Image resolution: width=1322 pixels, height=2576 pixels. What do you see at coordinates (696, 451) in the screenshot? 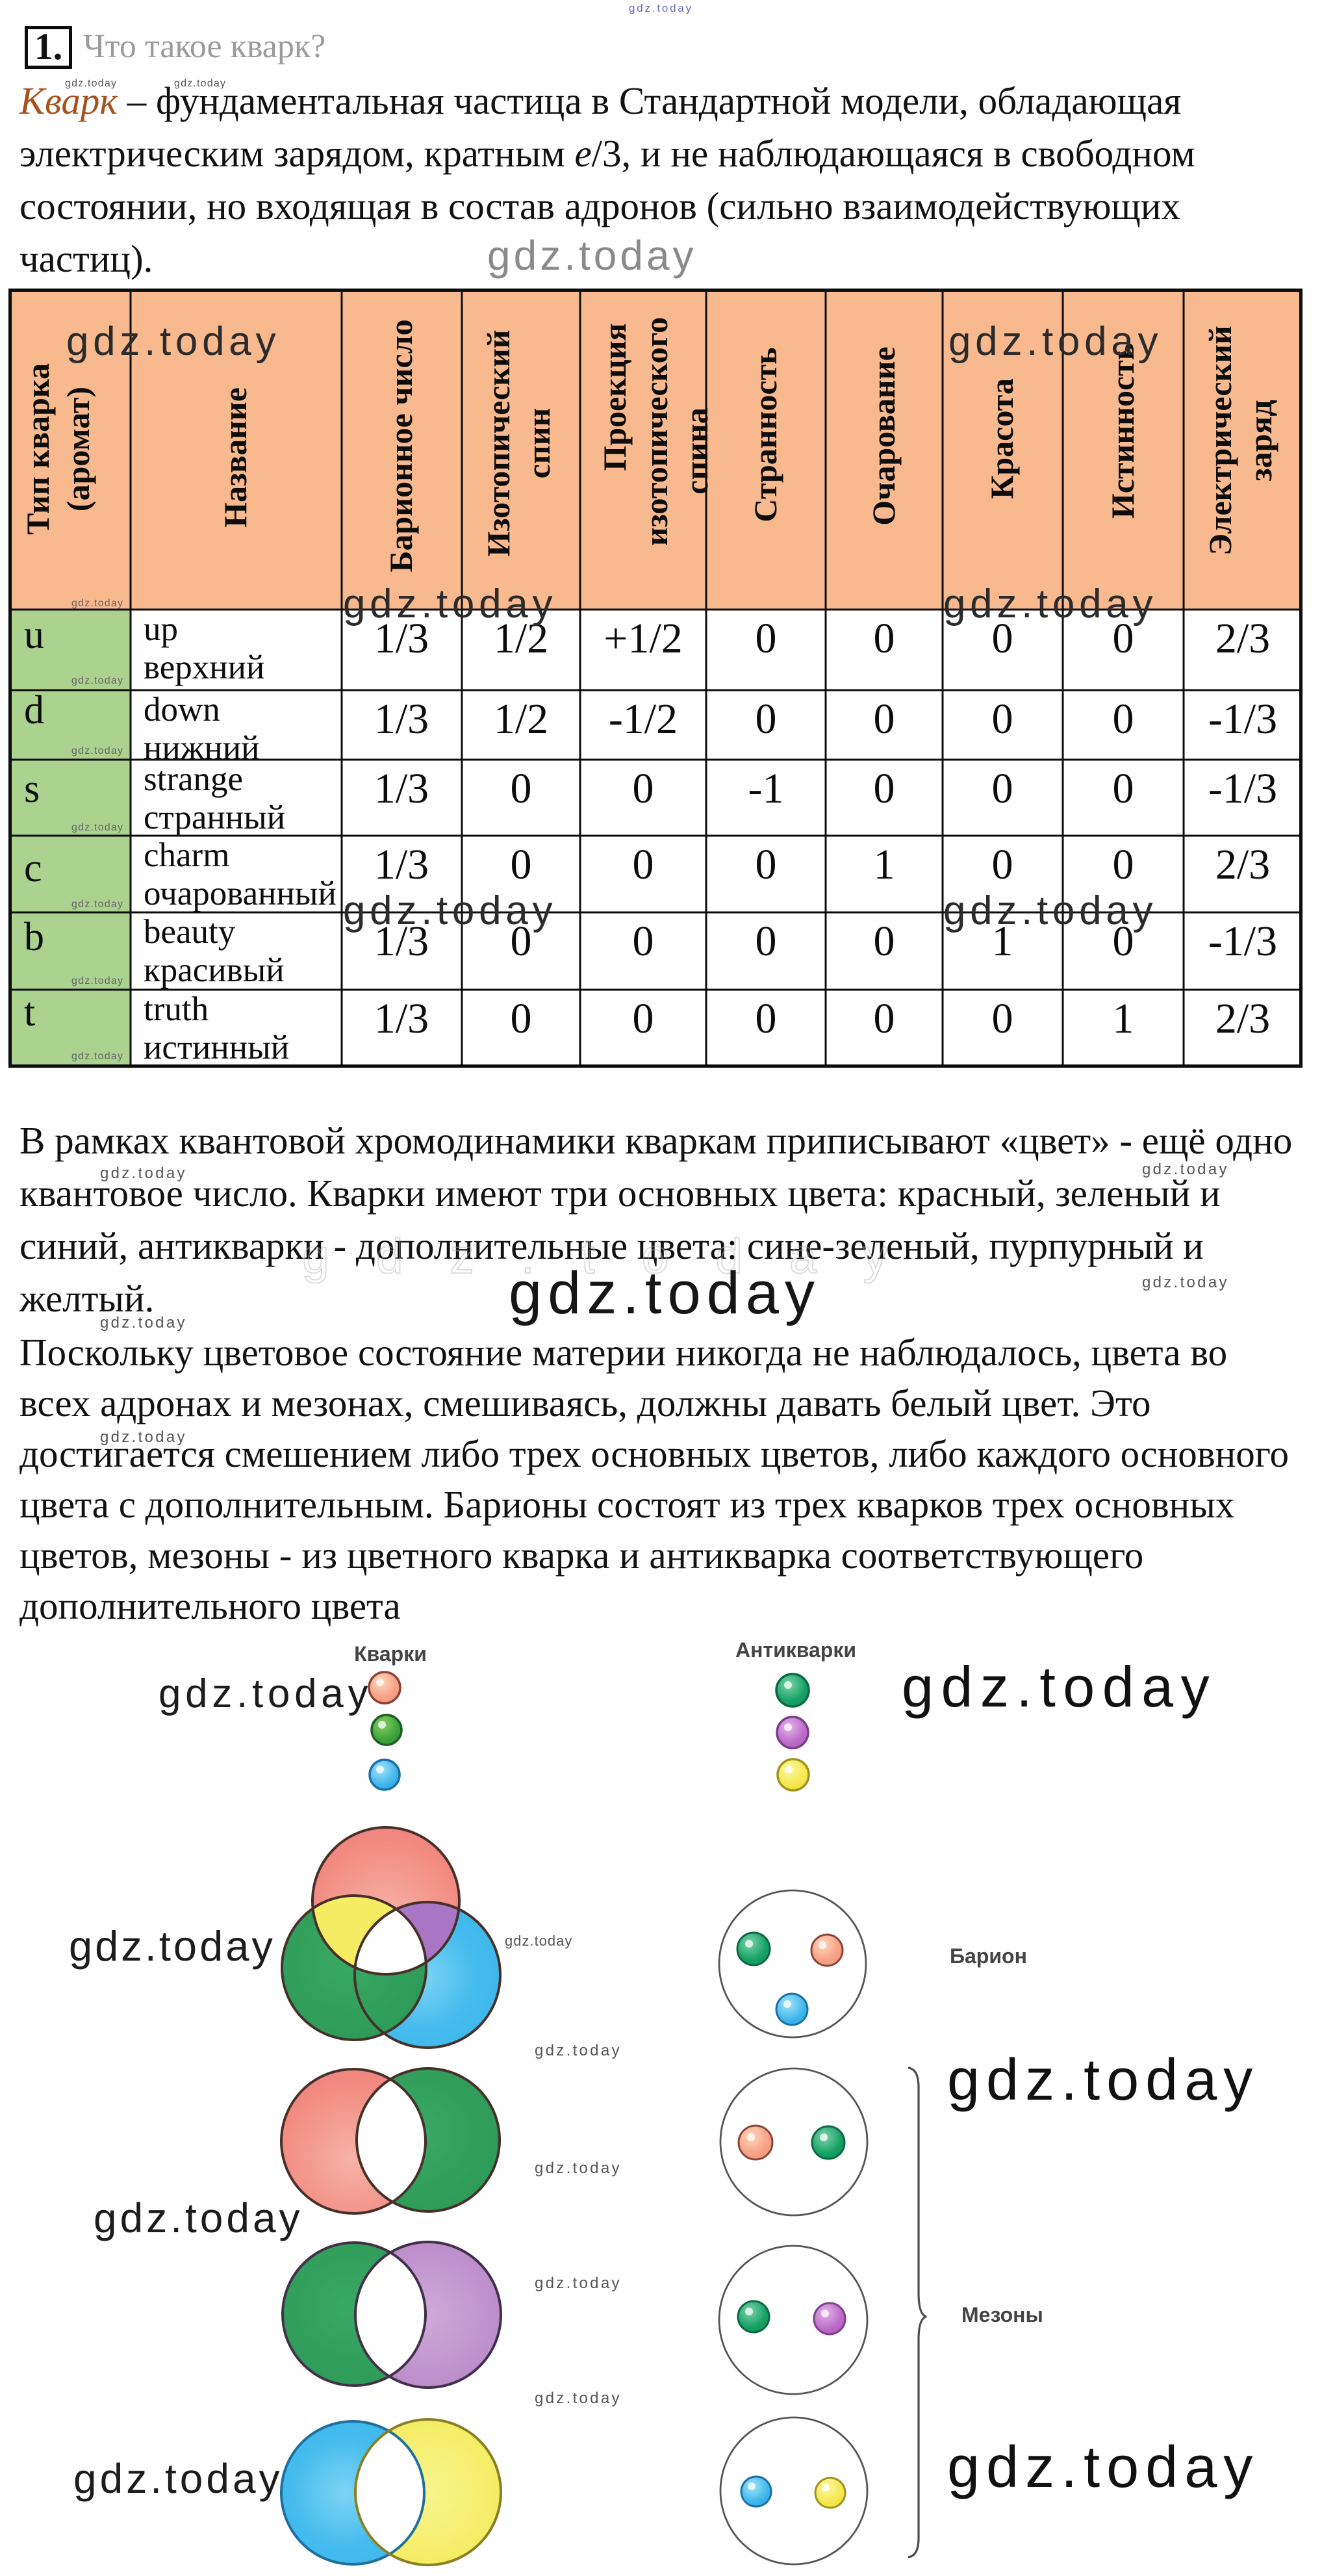
I see `svg-text: спина` at bounding box center [696, 451].